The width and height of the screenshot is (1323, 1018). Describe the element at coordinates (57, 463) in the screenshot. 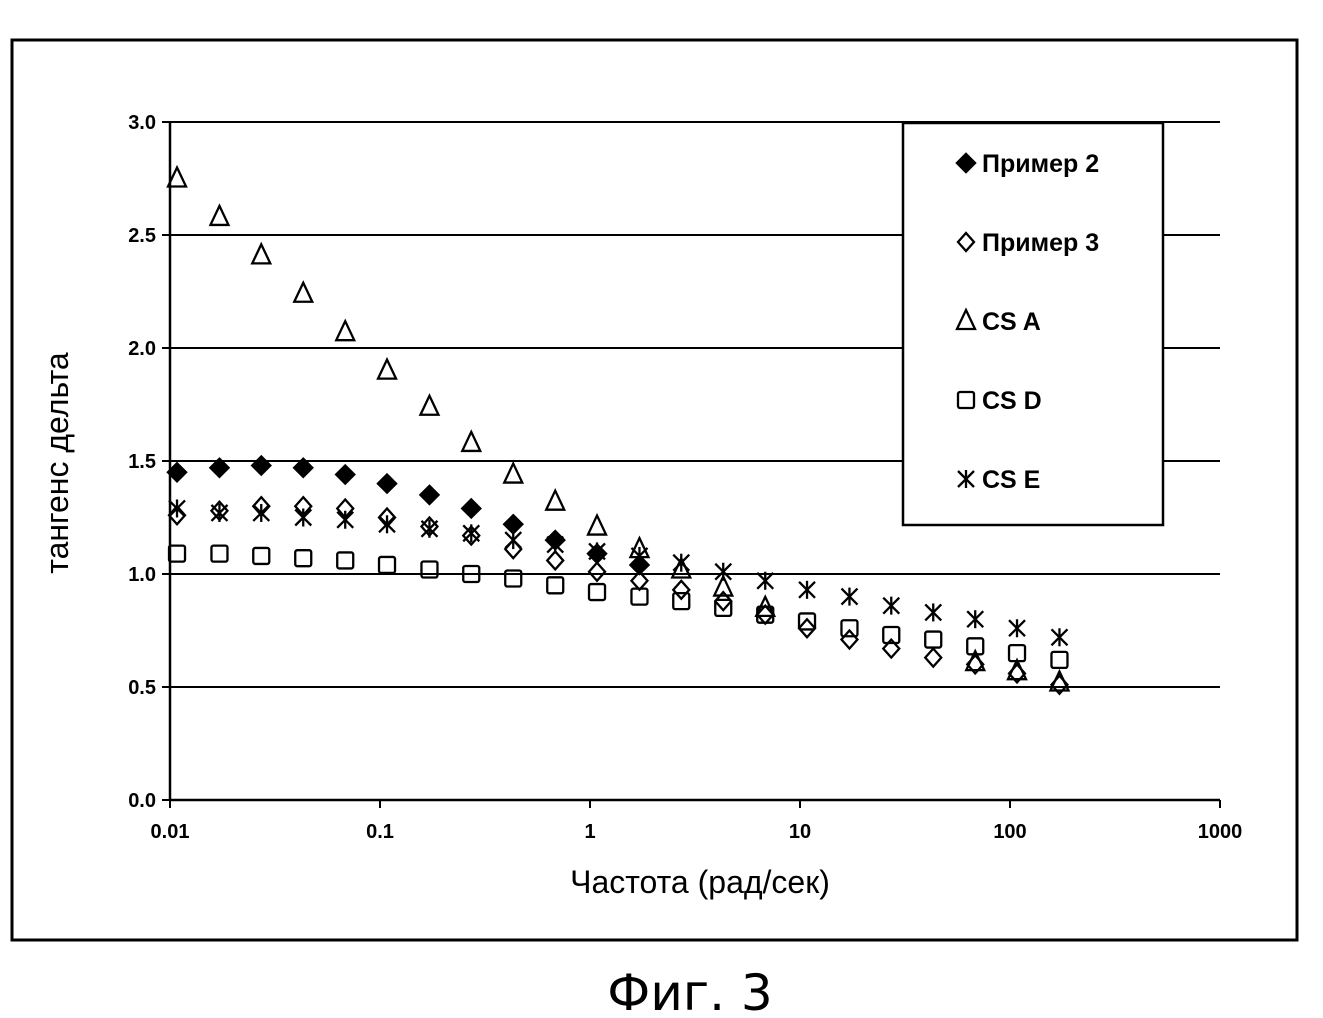

I see `y-axis-title: тангенс дельта` at that location.